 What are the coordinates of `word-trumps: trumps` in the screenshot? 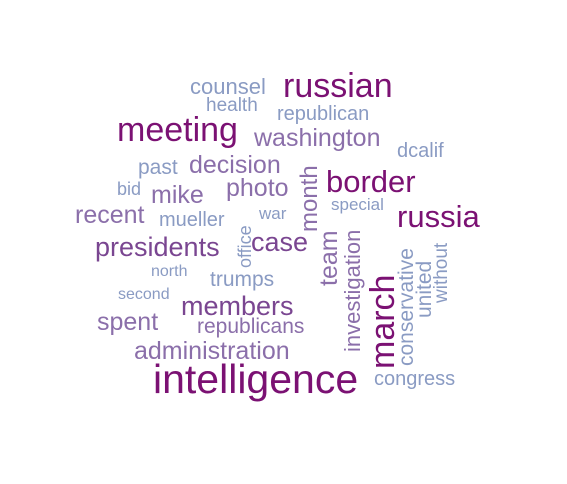 It's located at (242, 279).